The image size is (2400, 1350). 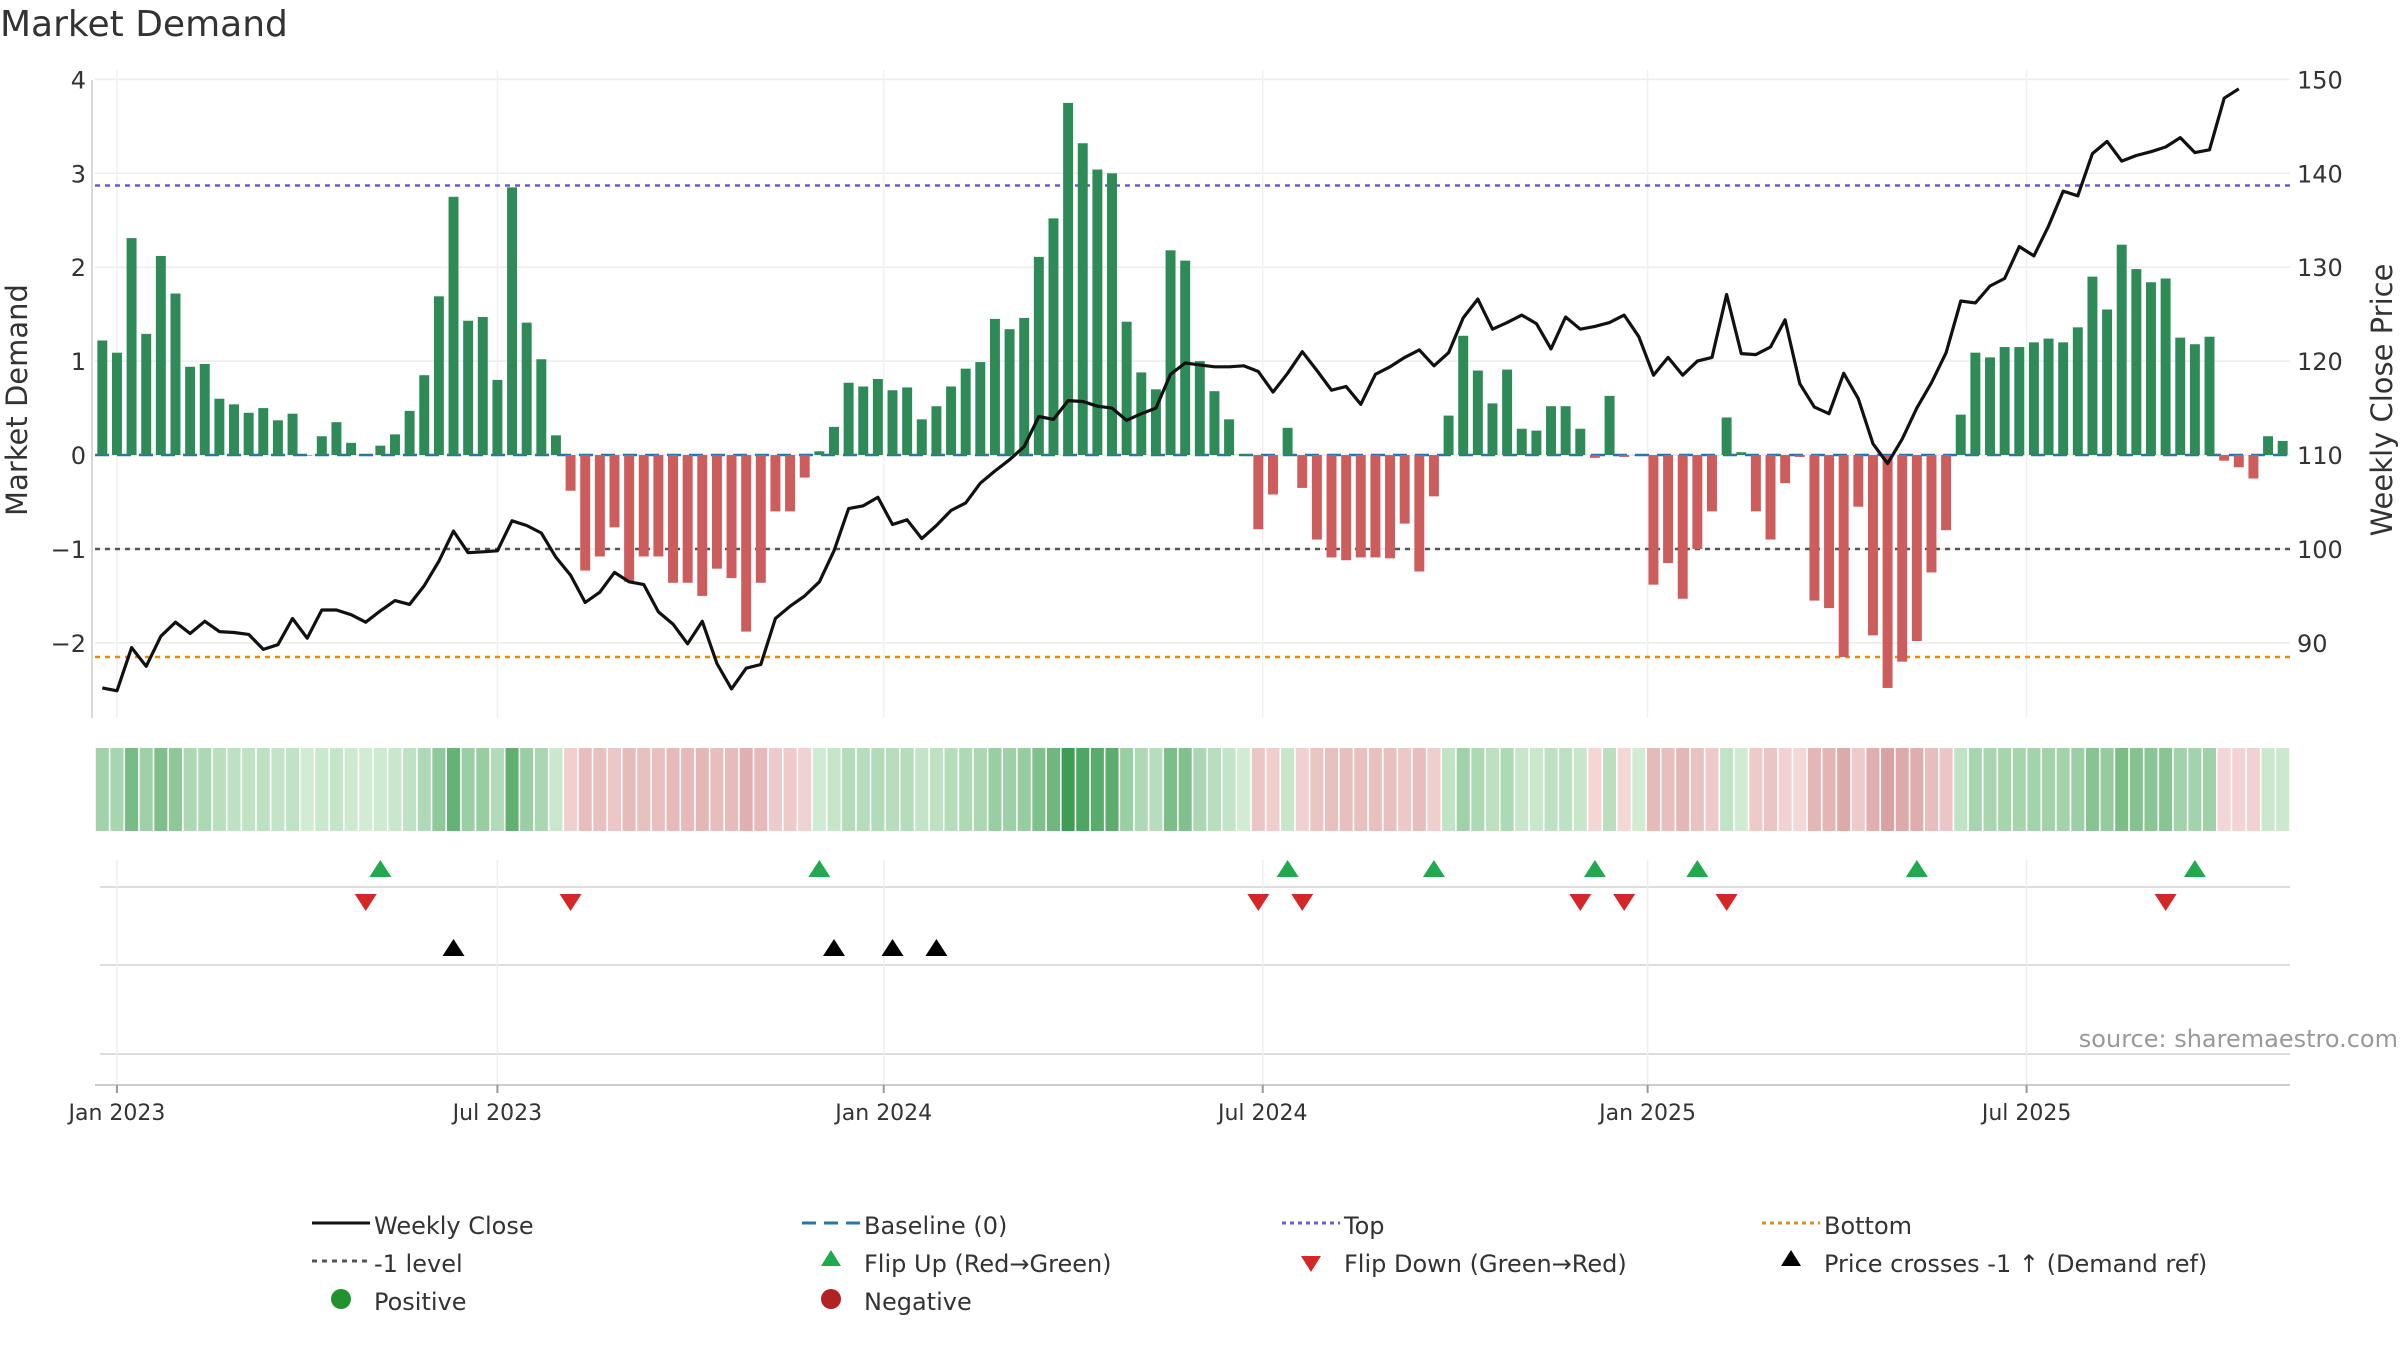 I want to click on positive-dot-icon, so click(x=341, y=1299).